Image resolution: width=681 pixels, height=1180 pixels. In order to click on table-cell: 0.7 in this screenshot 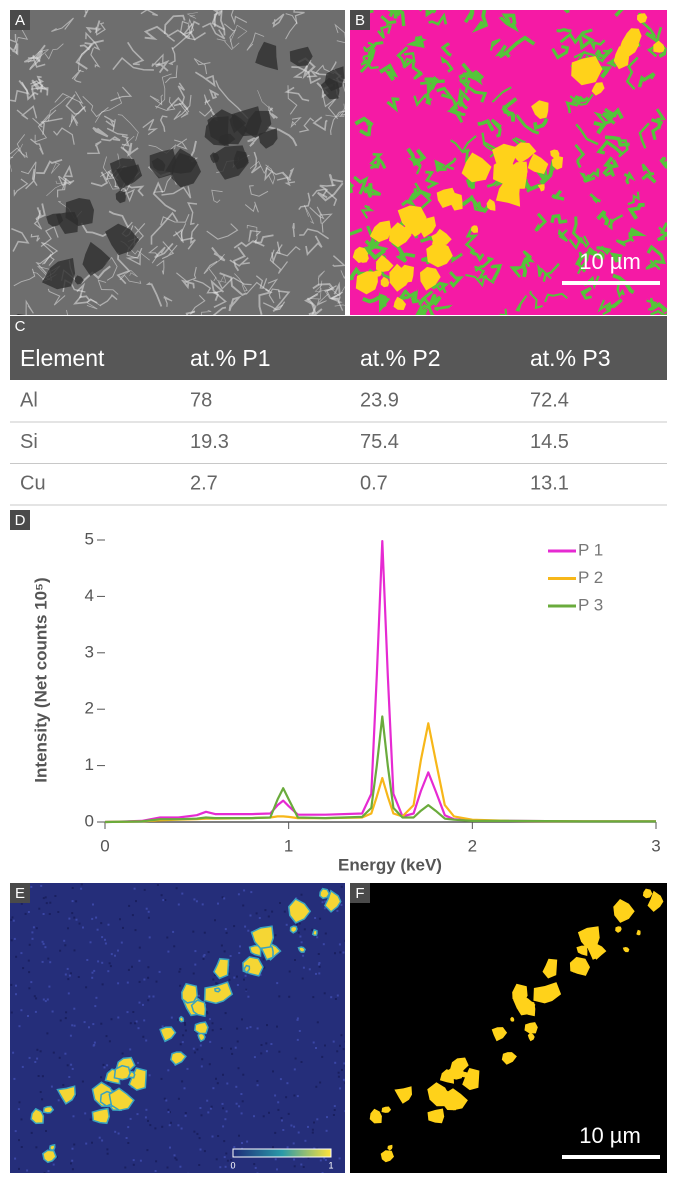, I will do `click(374, 483)`.